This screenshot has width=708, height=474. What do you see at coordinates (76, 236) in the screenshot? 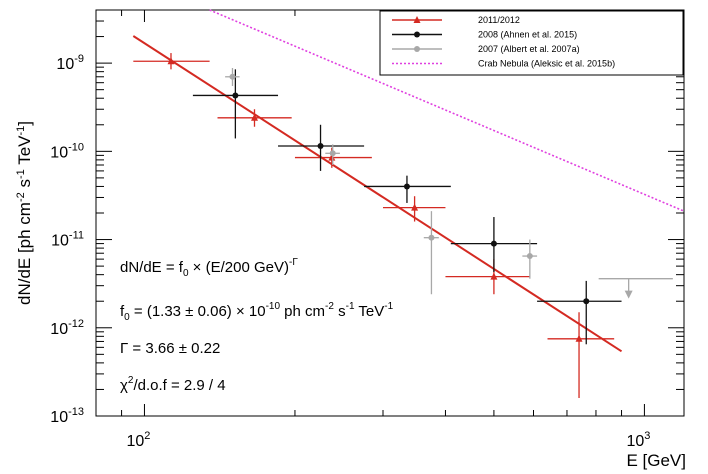
I see `y-tick-exp: -11` at bounding box center [76, 236].